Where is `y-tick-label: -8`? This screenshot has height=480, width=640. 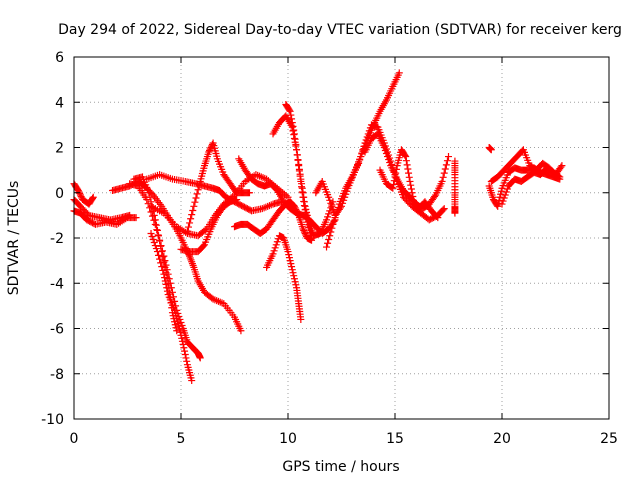 y-tick-label: -8 is located at coordinates (57, 375).